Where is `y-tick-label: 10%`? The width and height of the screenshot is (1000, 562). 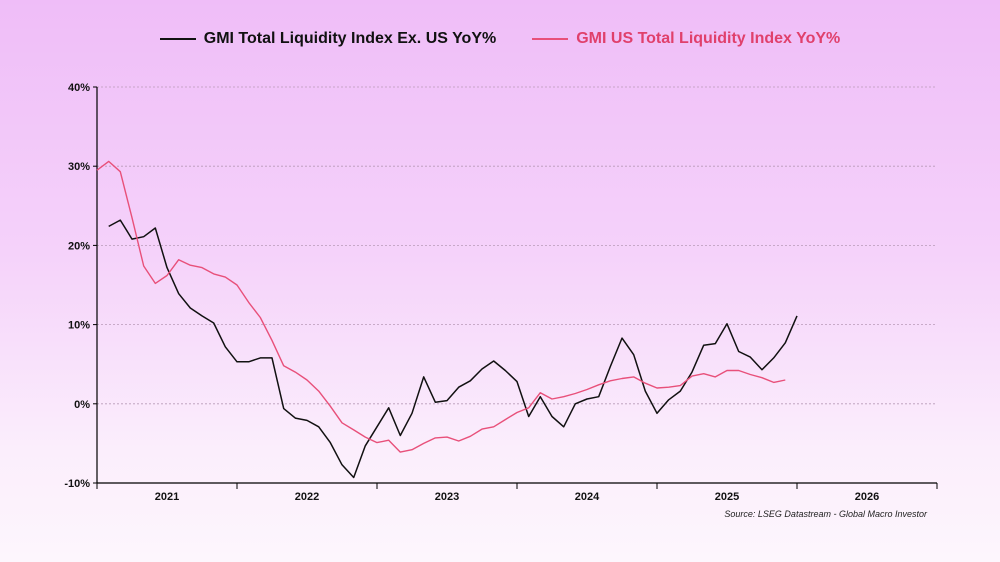 y-tick-label: 10% is located at coordinates (79, 326).